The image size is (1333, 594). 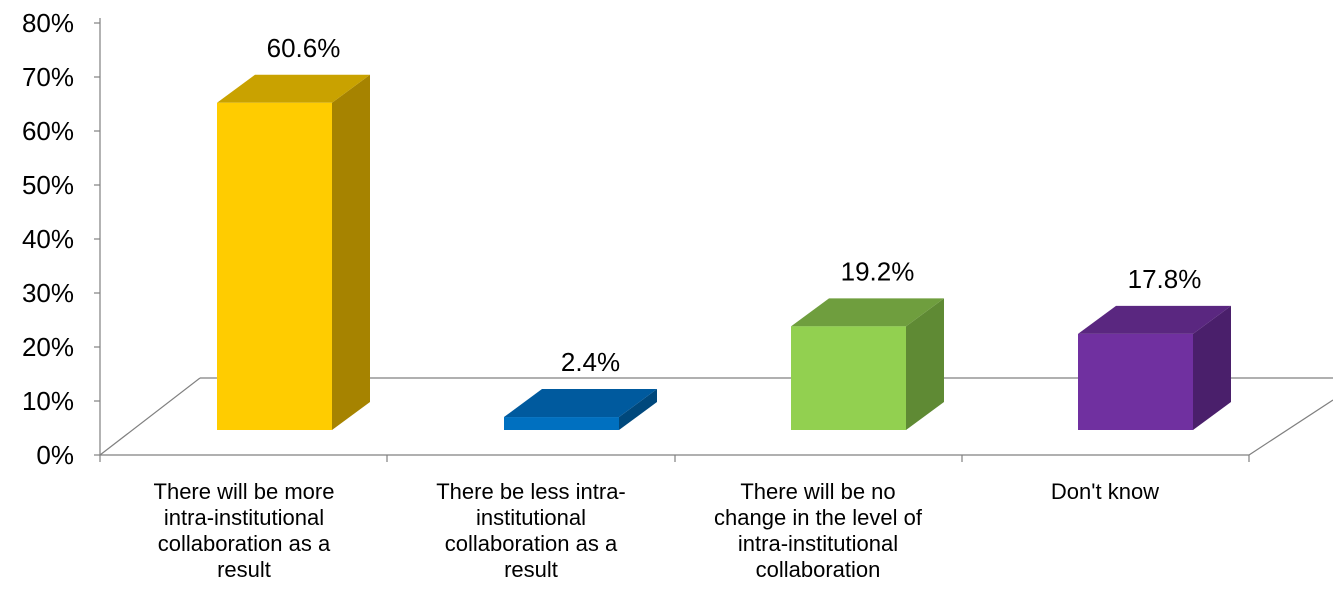 What do you see at coordinates (48, 347) in the screenshot?
I see `y-tick-label: 20%` at bounding box center [48, 347].